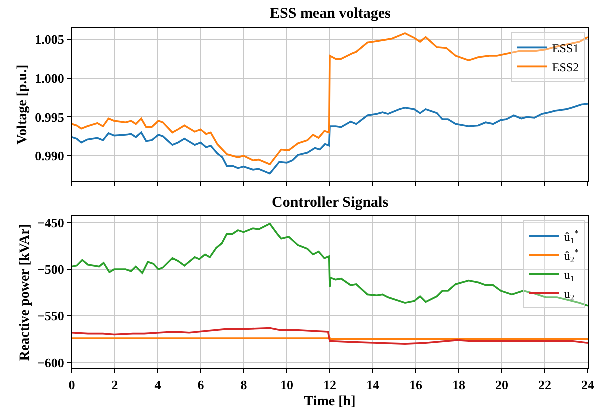 This screenshot has height=418, width=600. What do you see at coordinates (158, 384) in the screenshot?
I see `x-tick-label: 4` at bounding box center [158, 384].